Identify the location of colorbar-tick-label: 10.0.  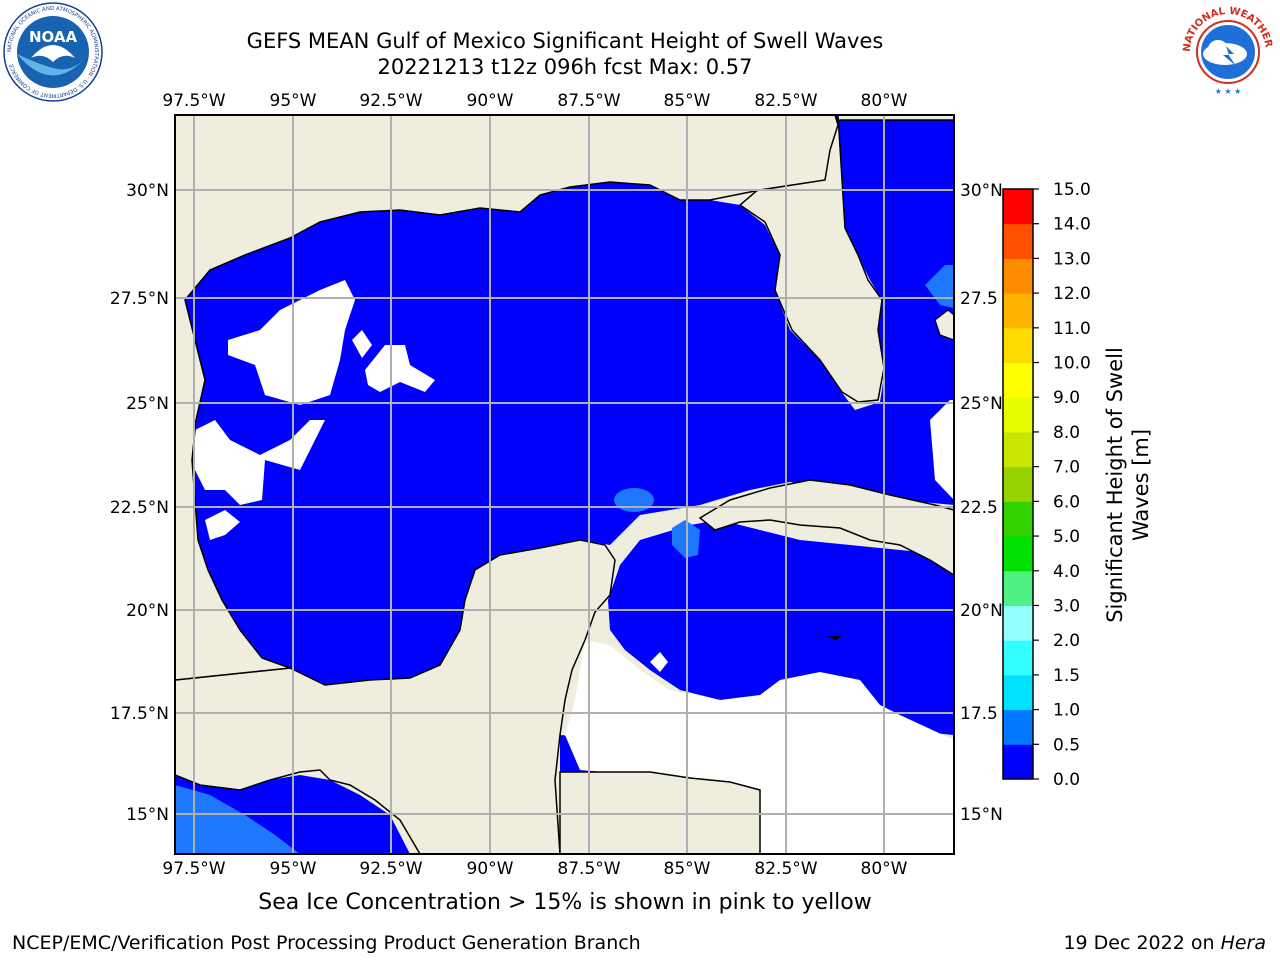
(1072, 364).